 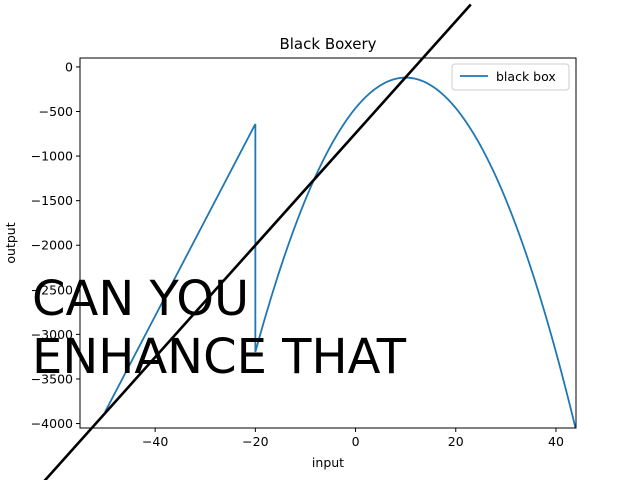 What do you see at coordinates (10, 242) in the screenshot?
I see `y-axis-label: output` at bounding box center [10, 242].